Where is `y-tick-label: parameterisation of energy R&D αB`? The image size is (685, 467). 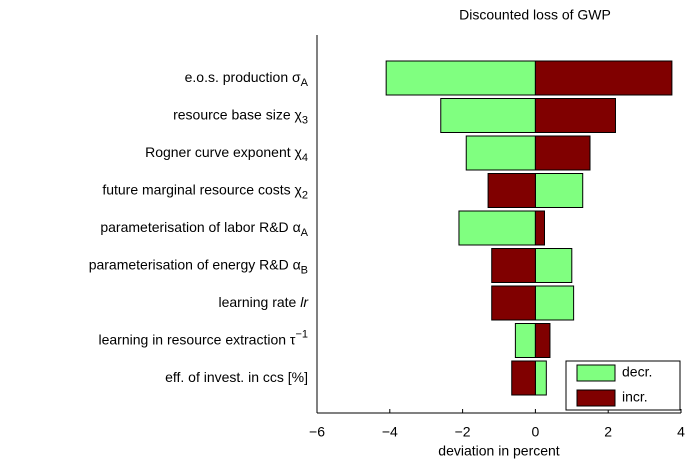
y-tick-label: parameterisation of energy R&D αB is located at coordinates (198, 266).